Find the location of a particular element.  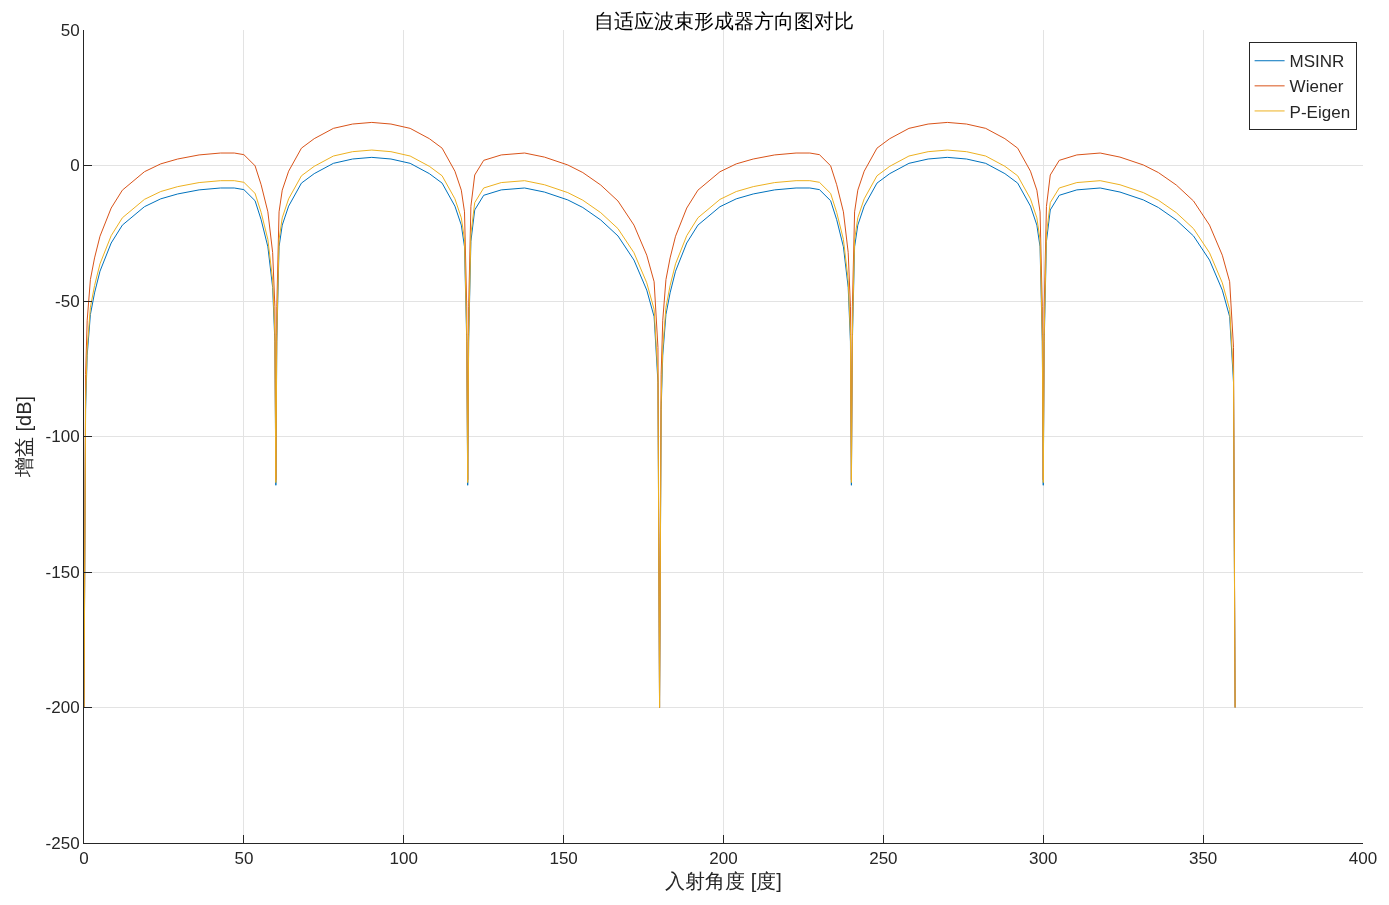

y-tick-label: -250 is located at coordinates (62, 843).